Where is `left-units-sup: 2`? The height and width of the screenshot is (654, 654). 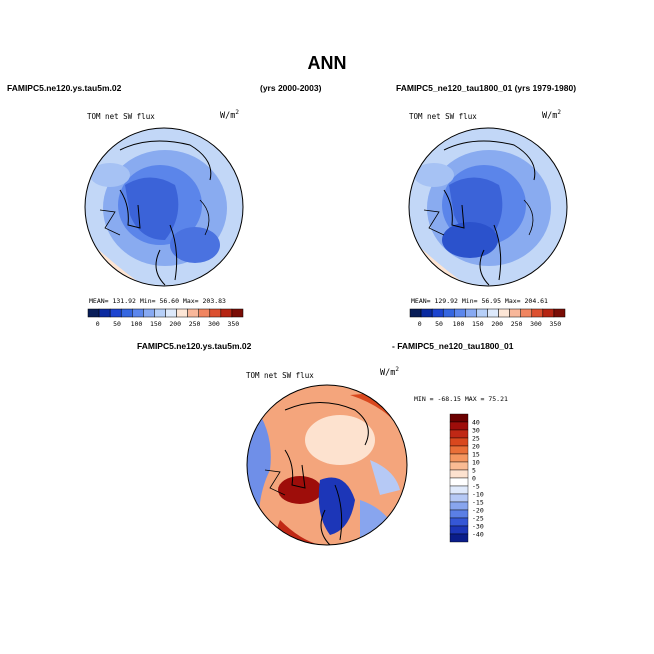 left-units-sup: 2 is located at coordinates (237, 112).